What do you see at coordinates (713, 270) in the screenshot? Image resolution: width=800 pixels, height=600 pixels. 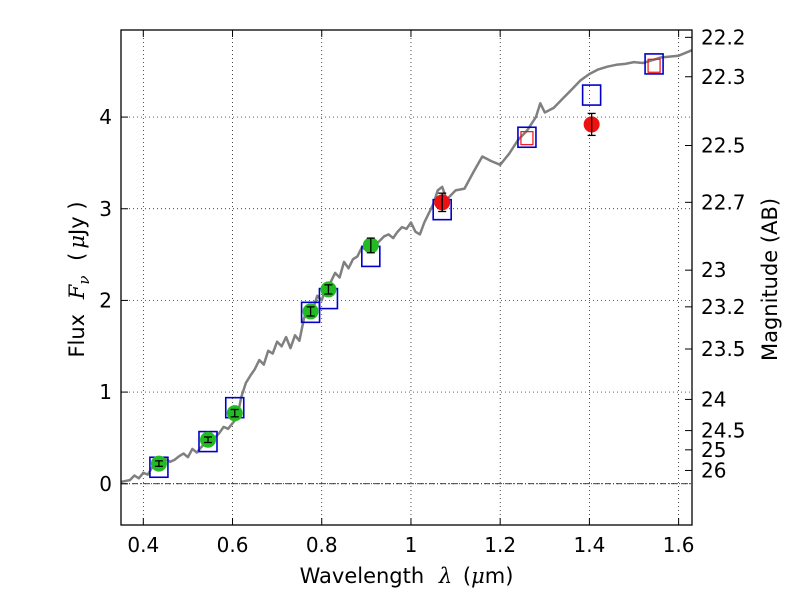 I see `right-tick-label: 23` at bounding box center [713, 270].